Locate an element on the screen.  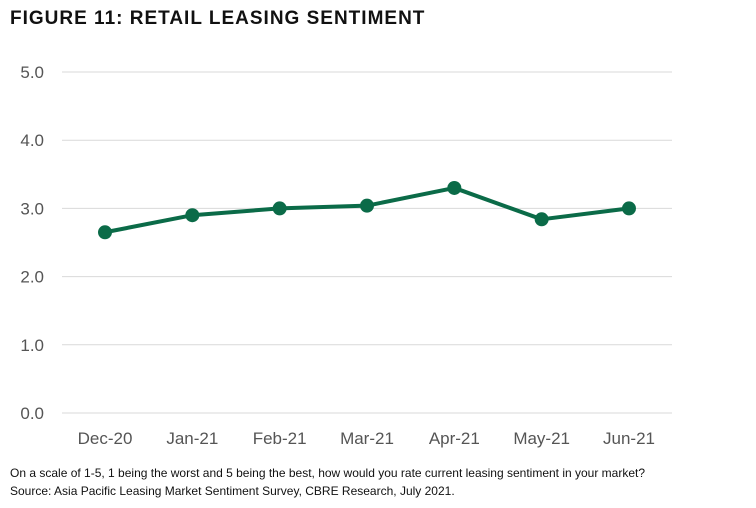
y-tick-label: 2.0 is located at coordinates (32, 277).